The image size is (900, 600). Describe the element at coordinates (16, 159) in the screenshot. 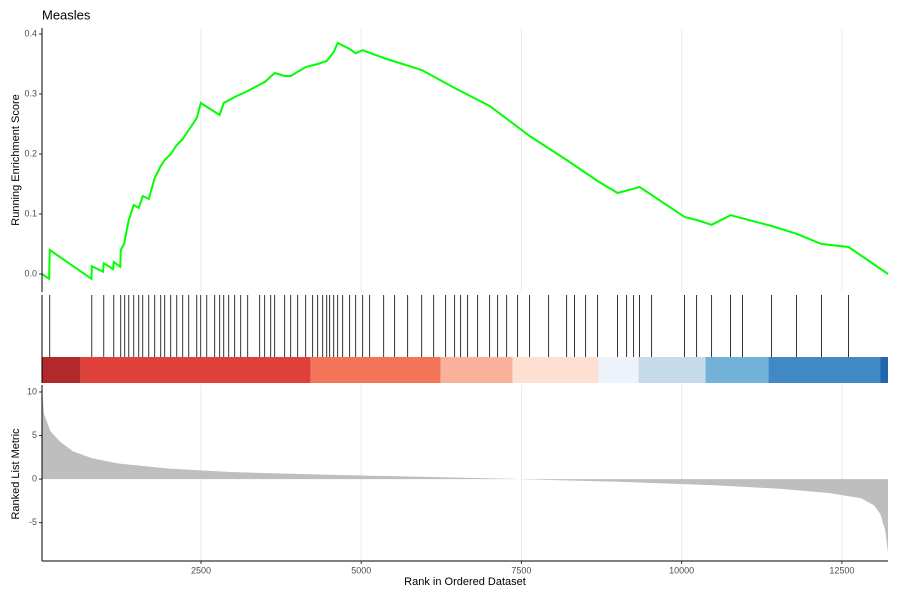

I see `y-axis-label: Running Enrichment Score` at that location.